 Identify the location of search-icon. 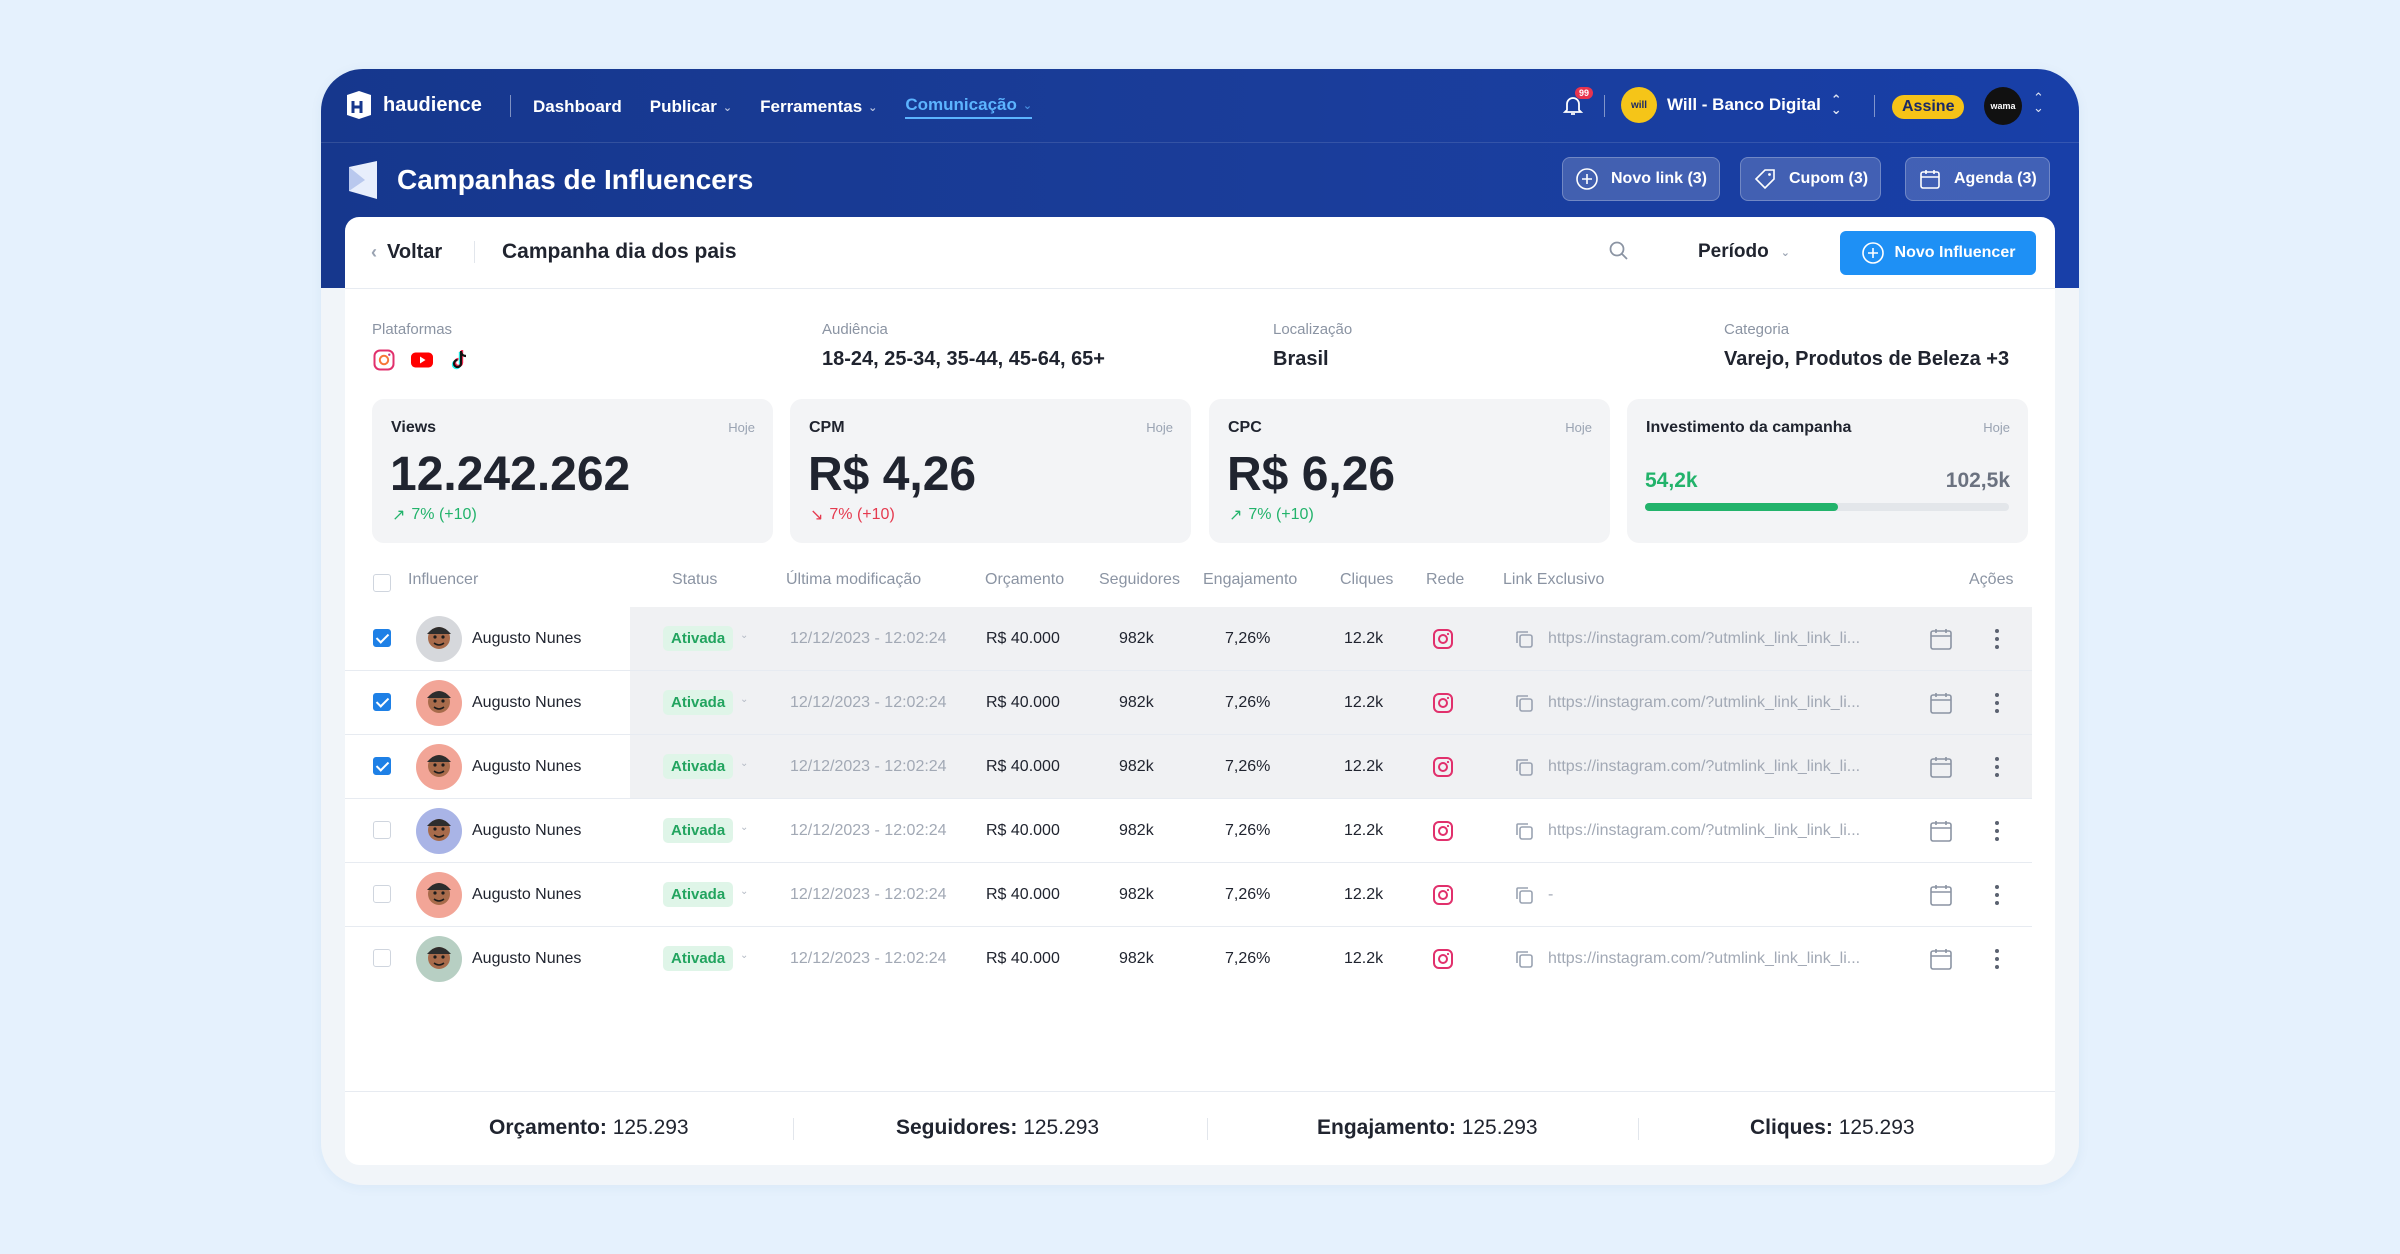
(1619, 251).